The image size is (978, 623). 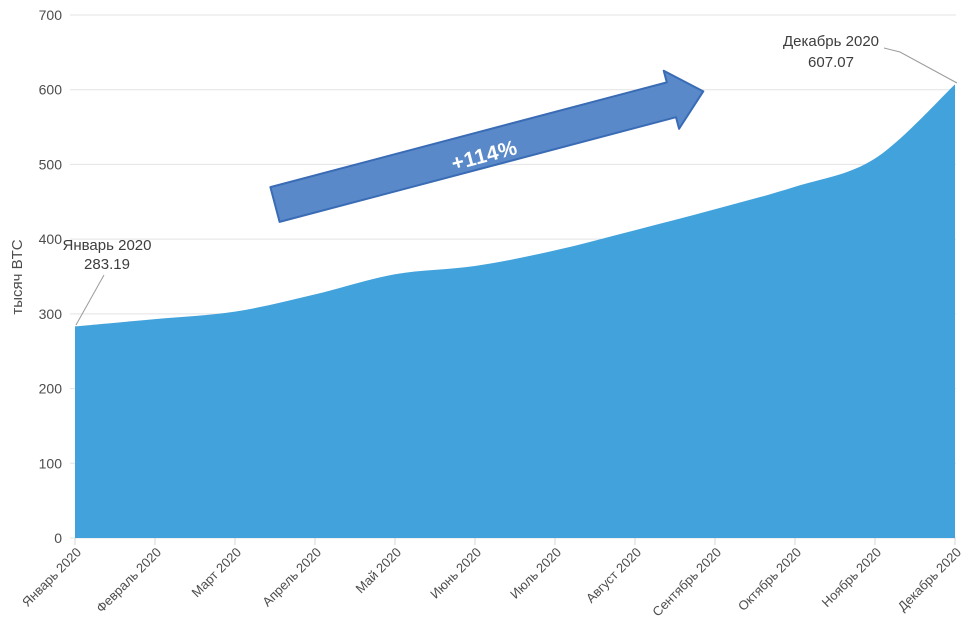 I want to click on x-axis-label: Май 2020, so click(x=379, y=571).